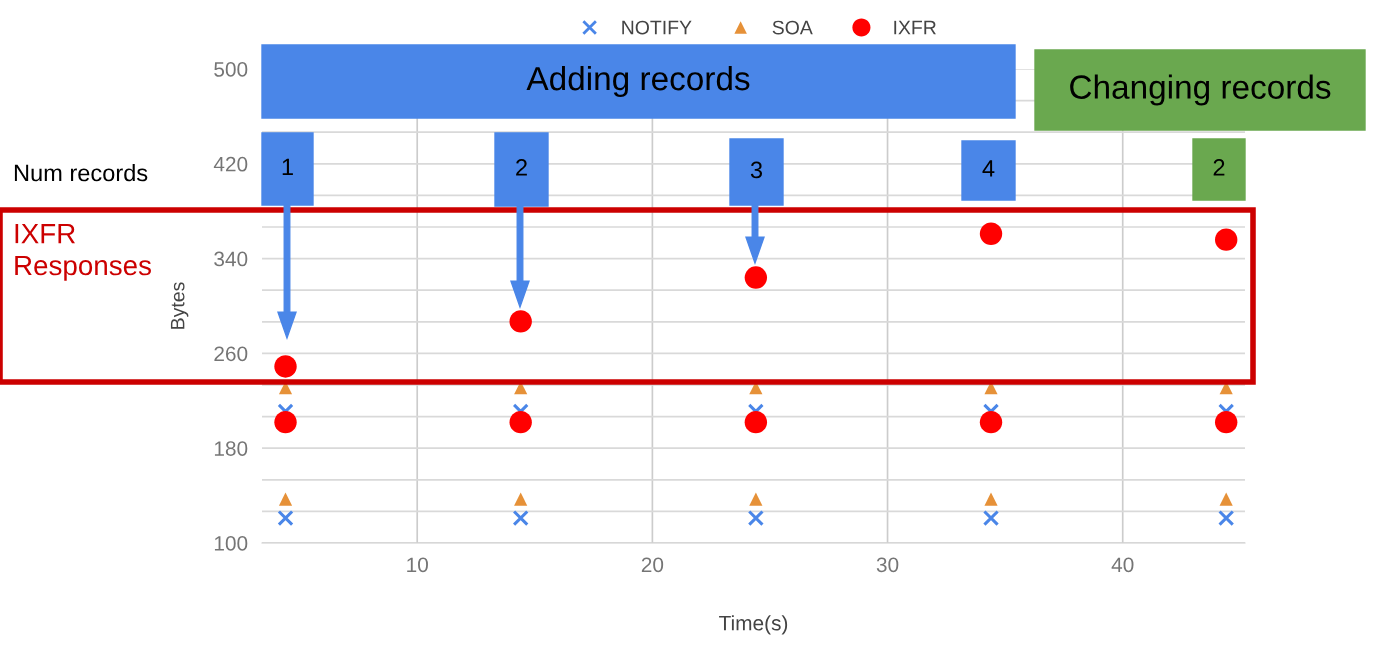  What do you see at coordinates (231, 543) in the screenshot?
I see `y-tick-label: 100` at bounding box center [231, 543].